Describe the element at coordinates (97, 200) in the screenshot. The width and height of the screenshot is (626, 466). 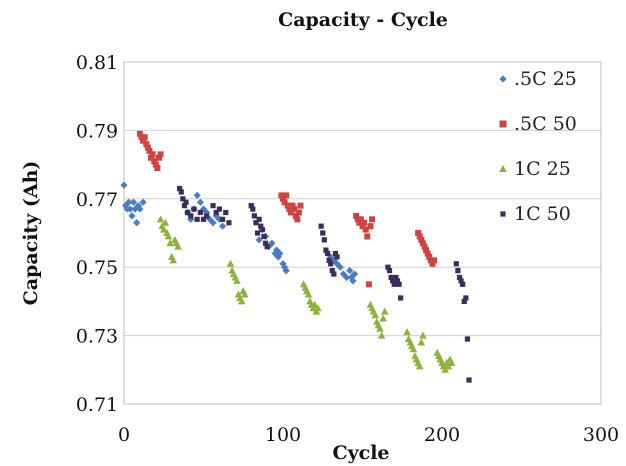
I see `y-tick-label: 0.77` at that location.